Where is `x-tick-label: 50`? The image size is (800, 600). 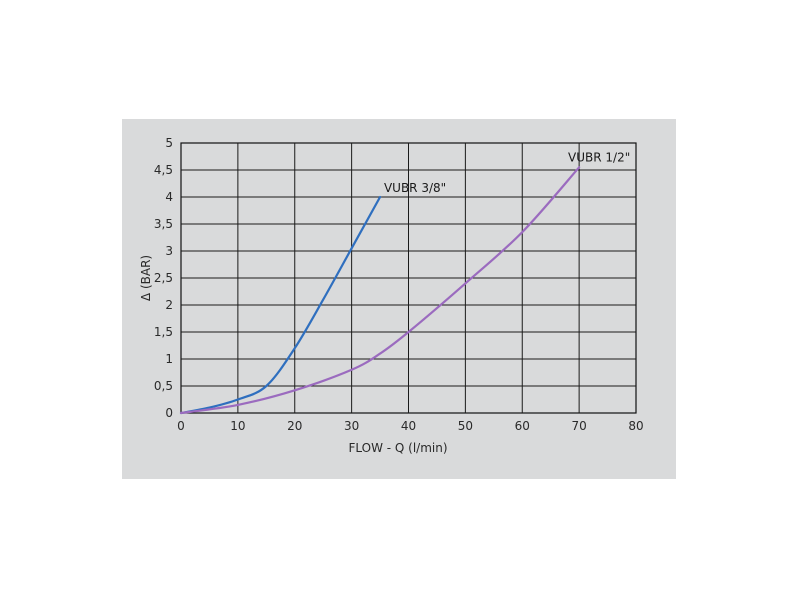
x-tick-label: 50 is located at coordinates (465, 426).